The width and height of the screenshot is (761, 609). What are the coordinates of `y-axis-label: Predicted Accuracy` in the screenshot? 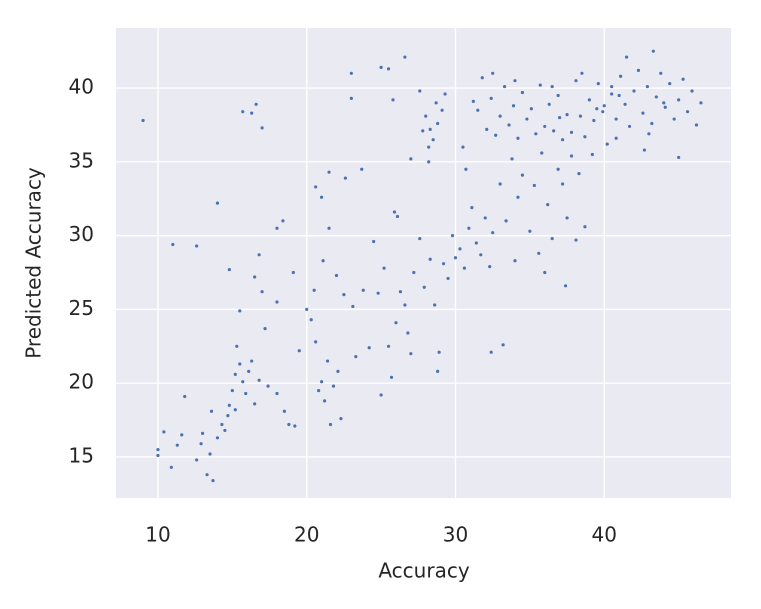 It's located at (34, 263).